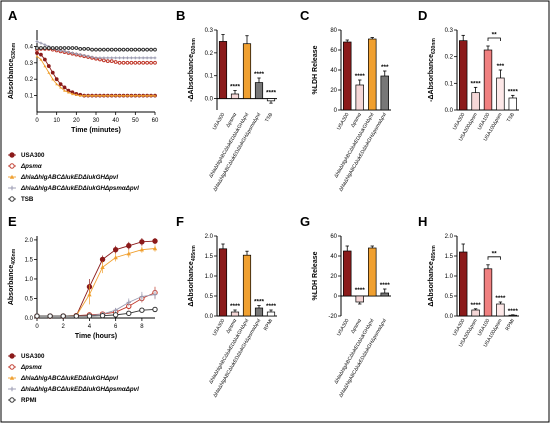 This screenshot has height=423, width=550. I want to click on y-axis-title-sub: 405nm, so click(14, 256).